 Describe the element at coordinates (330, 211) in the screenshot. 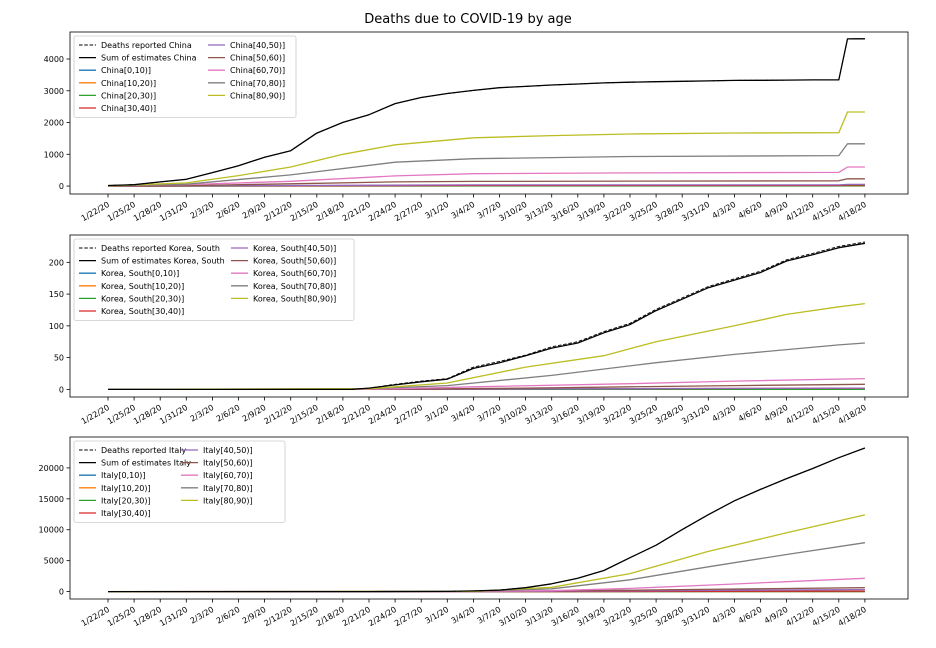

I see `x-tick-label: 2/18/20` at that location.